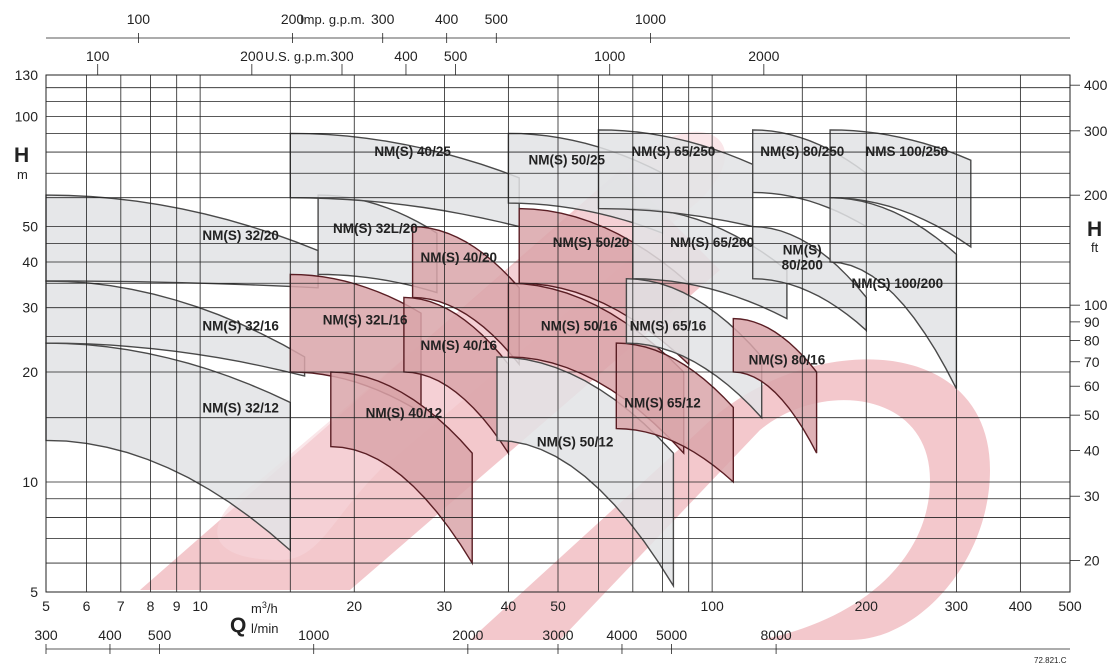 This screenshot has height=668, width=1116. I want to click on lpm-tick-label: 2000, so click(467, 635).